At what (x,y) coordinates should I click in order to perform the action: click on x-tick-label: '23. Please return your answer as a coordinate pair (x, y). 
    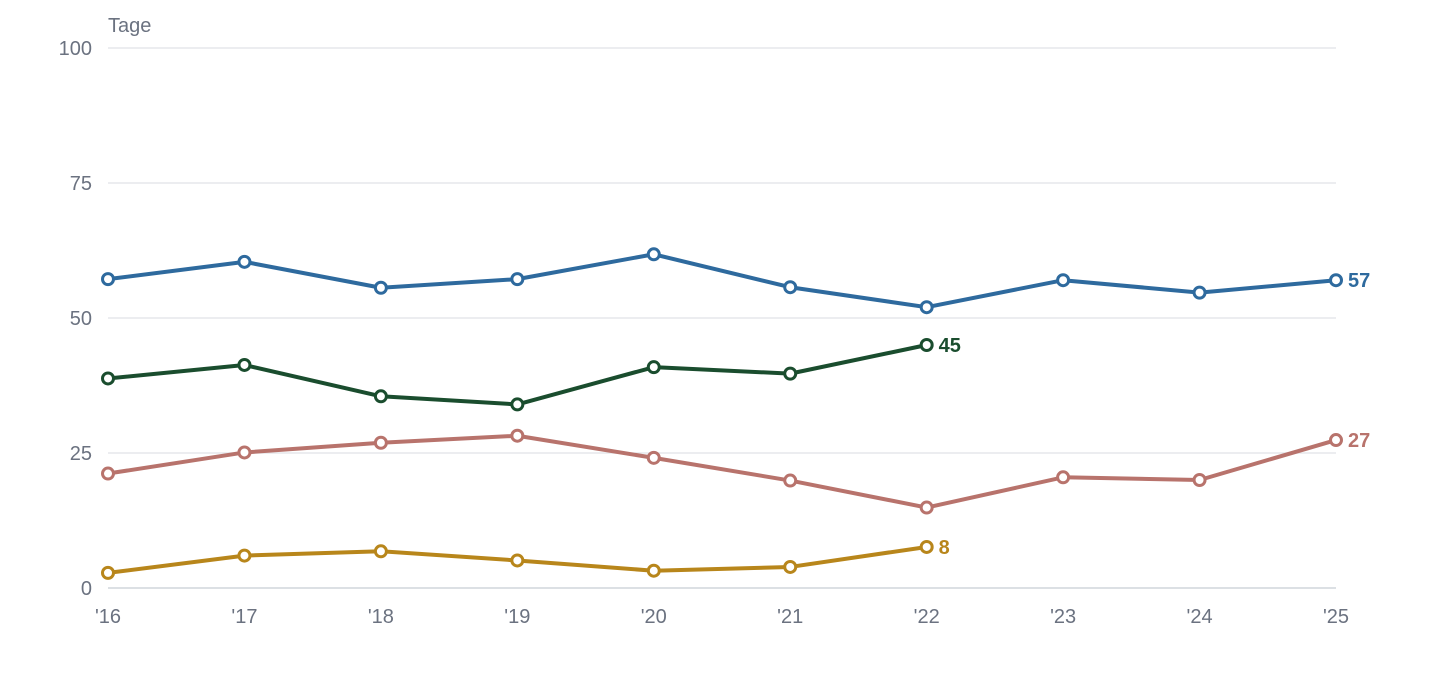
    Looking at the image, I should click on (1063, 617).